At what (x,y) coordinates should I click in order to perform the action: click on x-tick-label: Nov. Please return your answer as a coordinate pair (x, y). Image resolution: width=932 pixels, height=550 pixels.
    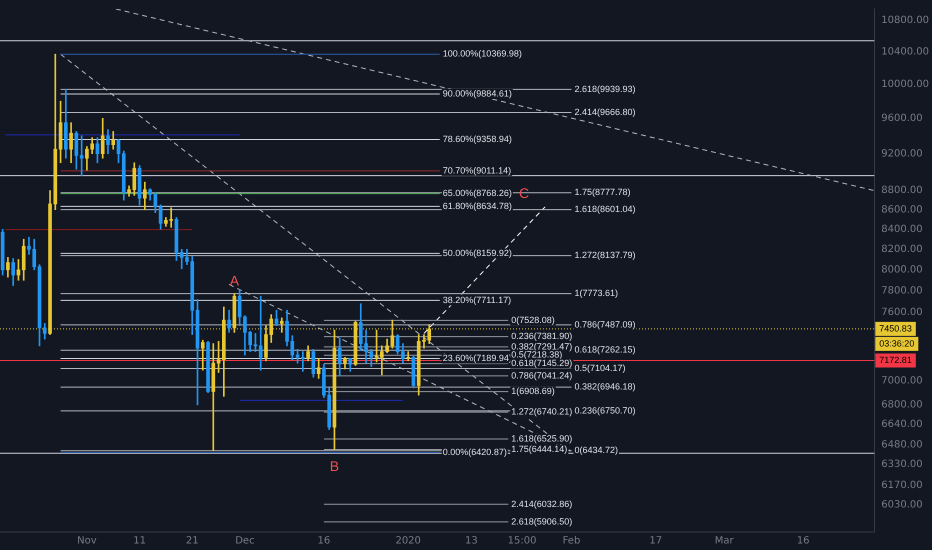
    Looking at the image, I should click on (87, 541).